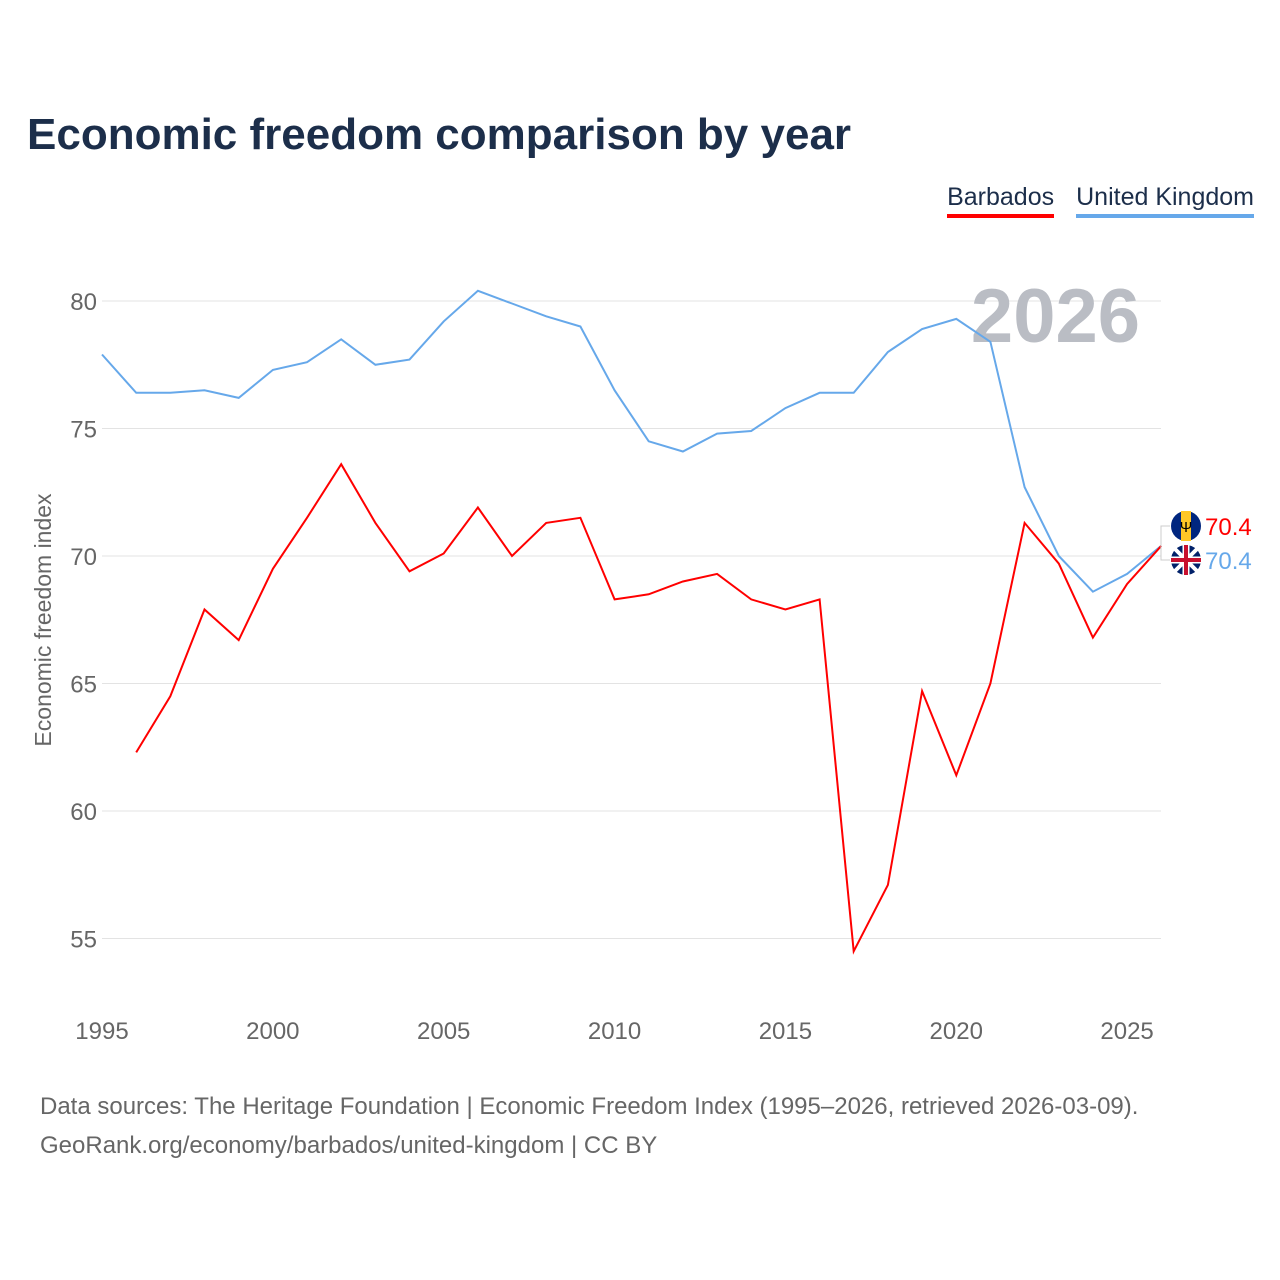  Describe the element at coordinates (614, 1031) in the screenshot. I see `x-tick-label: 2010` at that location.